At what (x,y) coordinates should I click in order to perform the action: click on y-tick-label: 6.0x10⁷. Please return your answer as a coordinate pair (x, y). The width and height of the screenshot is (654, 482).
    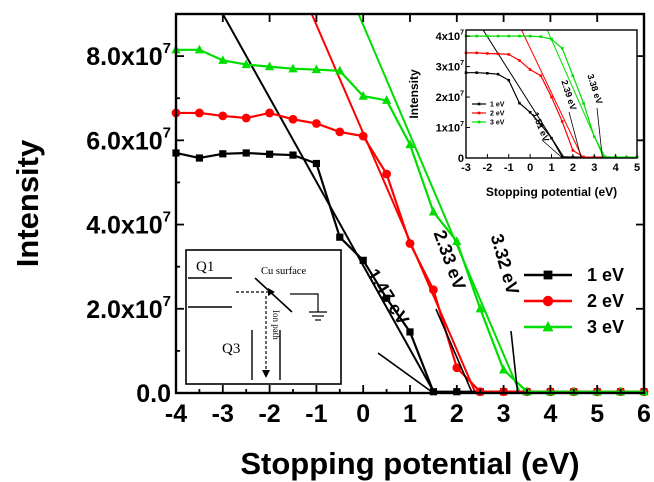
    Looking at the image, I should click on (128, 139).